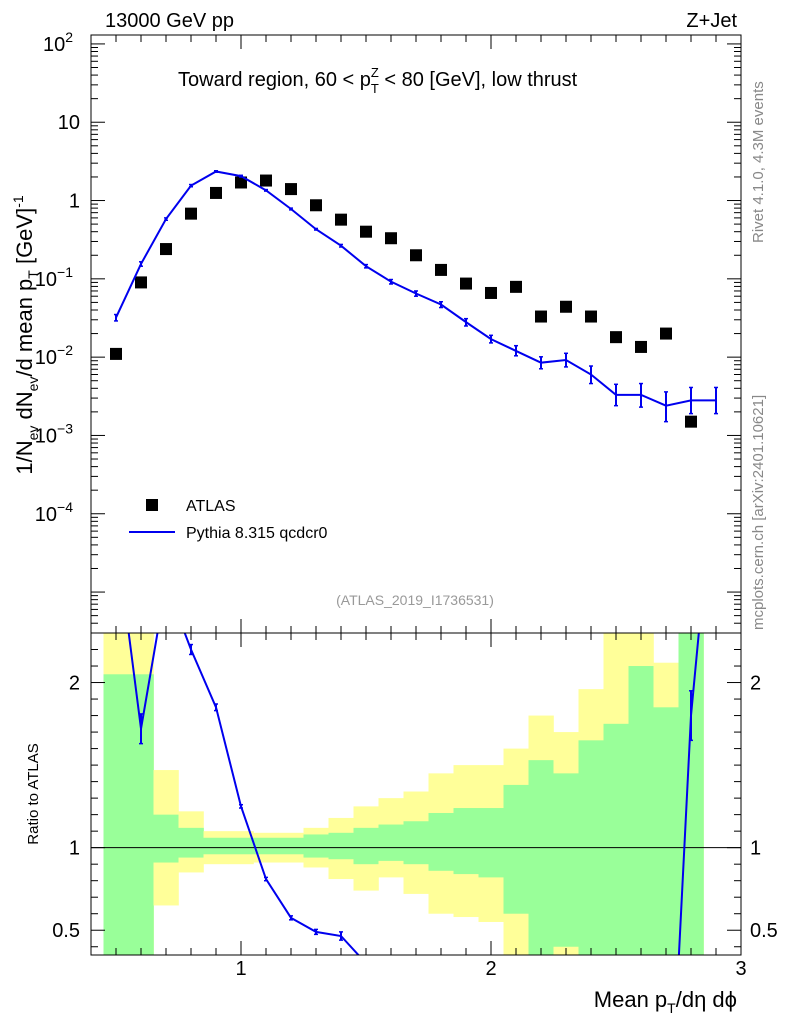  I want to click on legend-marker-atlas, so click(152, 505).